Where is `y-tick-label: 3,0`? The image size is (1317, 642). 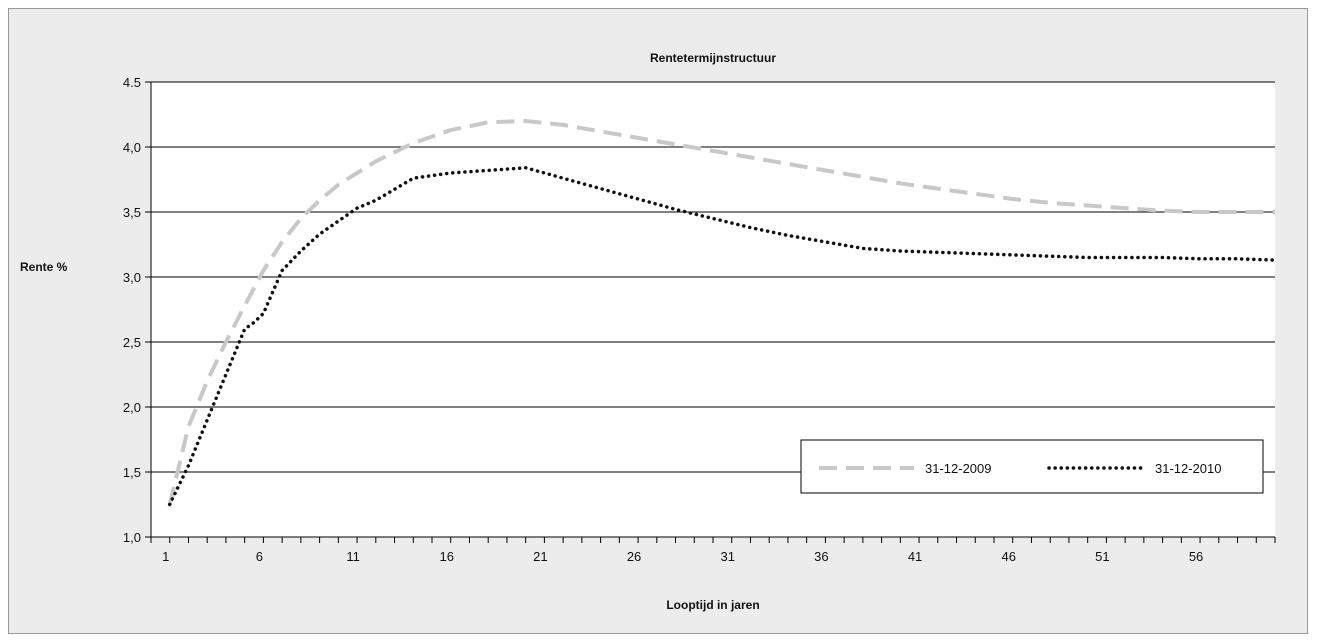 y-tick-label: 3,0 is located at coordinates (132, 277).